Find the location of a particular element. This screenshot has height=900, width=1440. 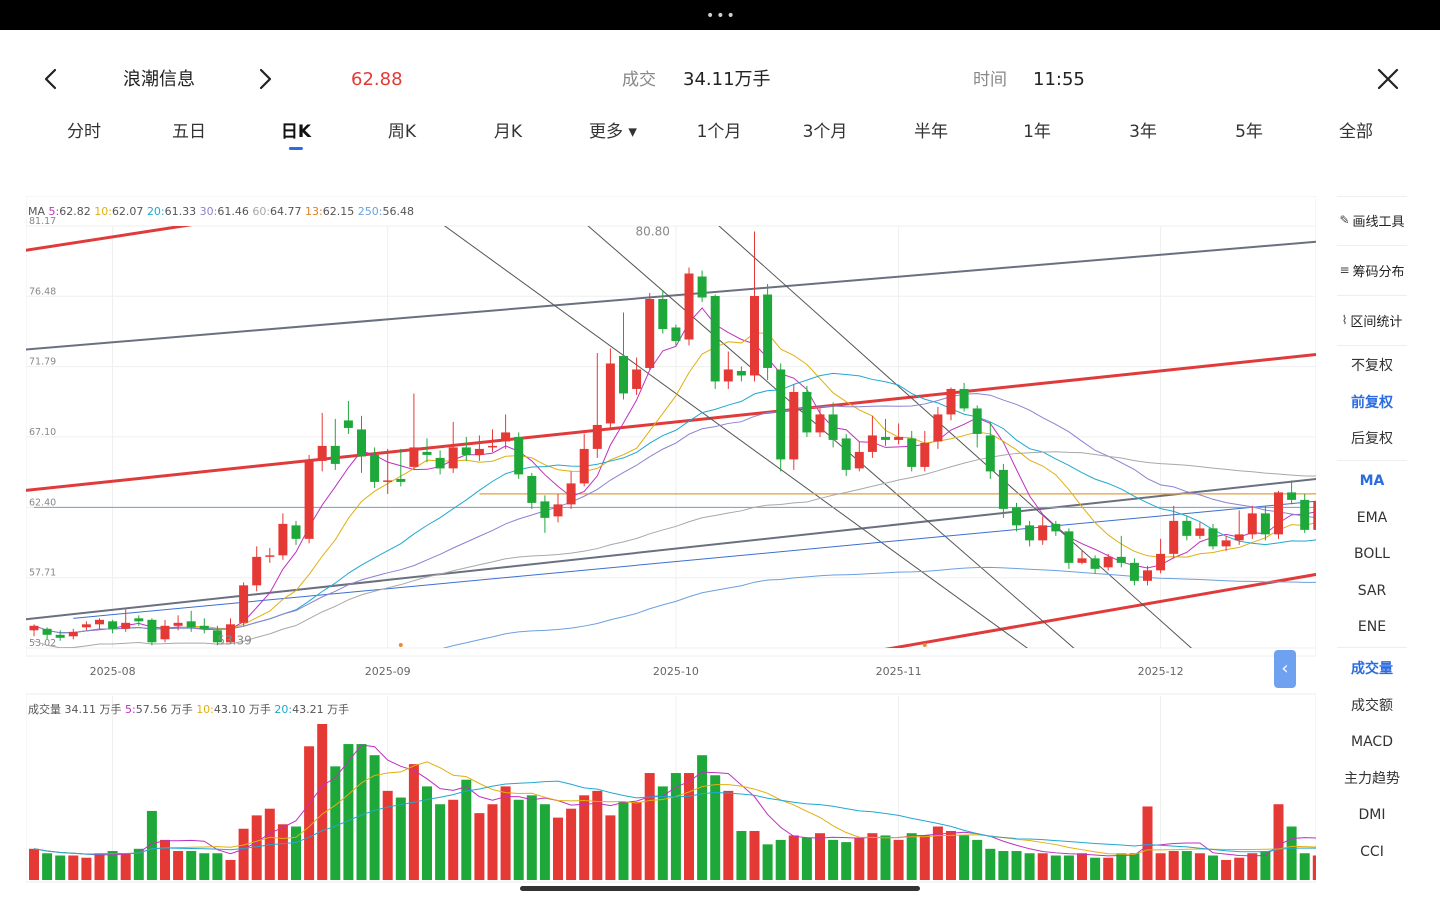

tab-9: 1年 is located at coordinates (1037, 132).